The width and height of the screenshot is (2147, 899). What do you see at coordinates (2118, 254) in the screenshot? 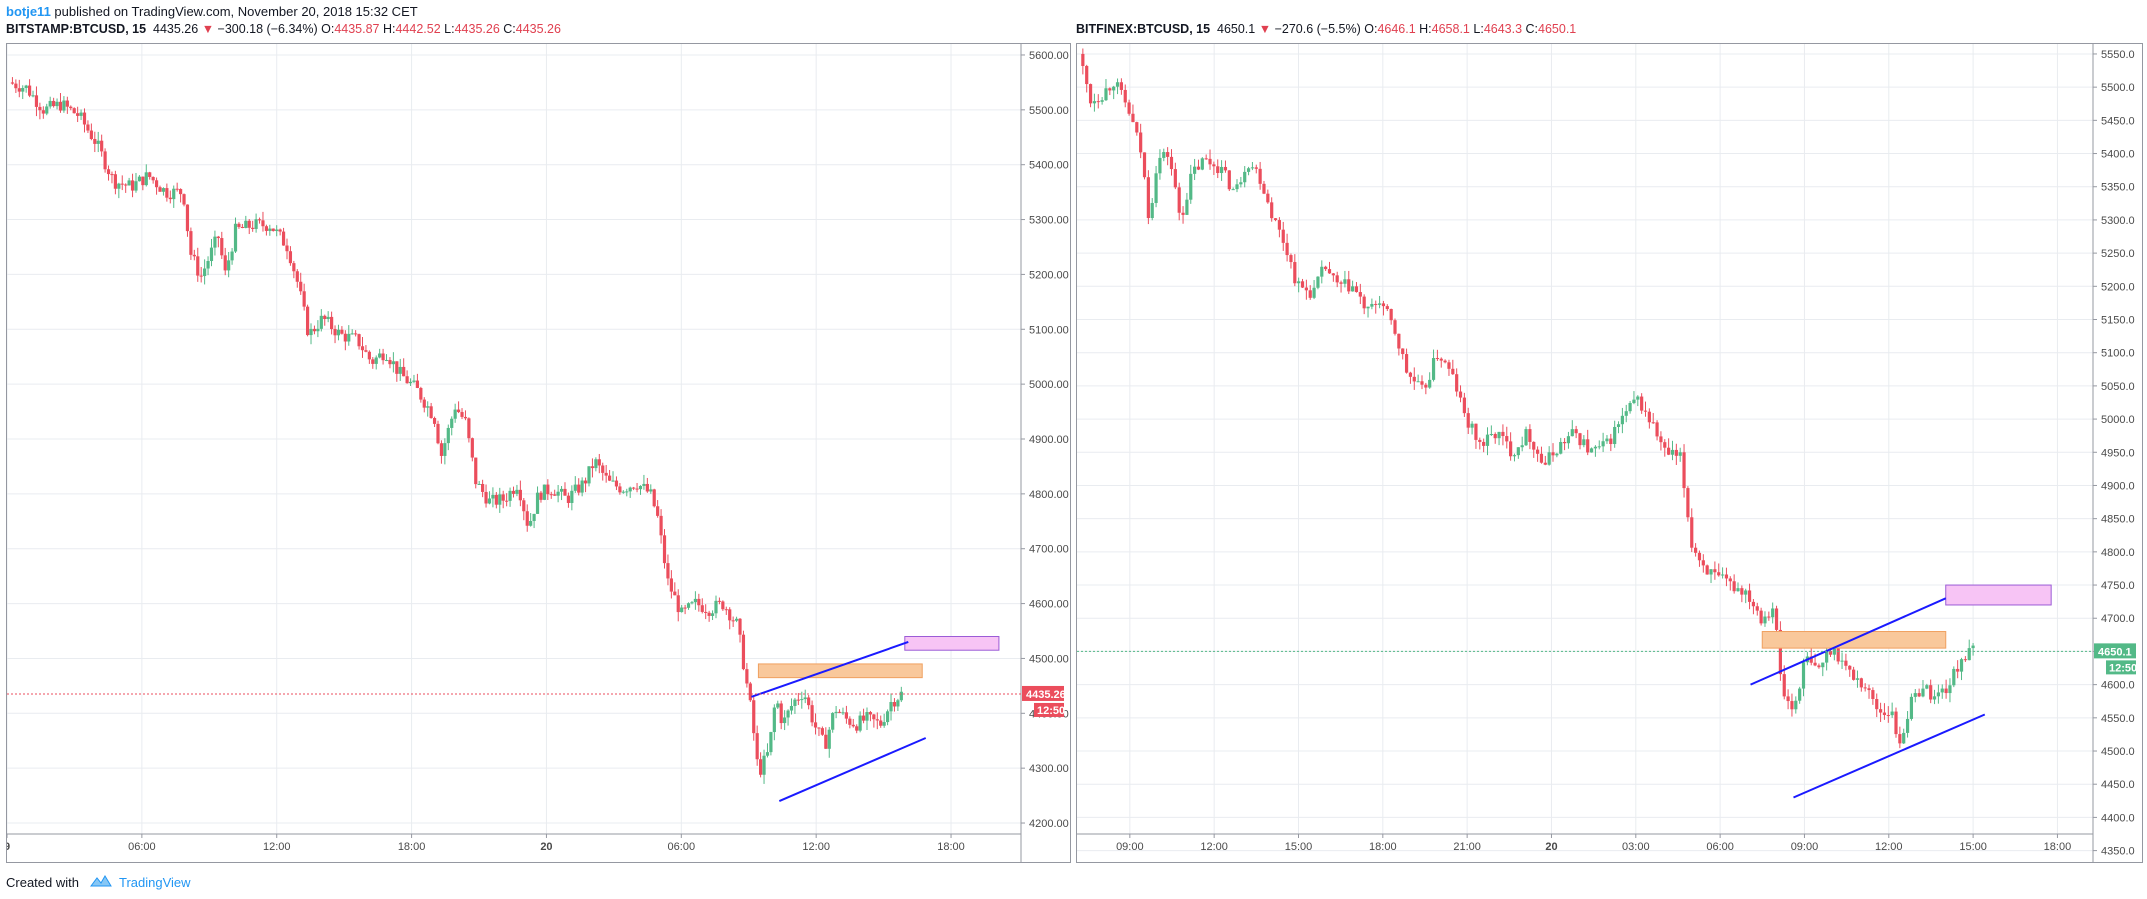
I see `y-tick-label: 5250.0` at bounding box center [2118, 254].